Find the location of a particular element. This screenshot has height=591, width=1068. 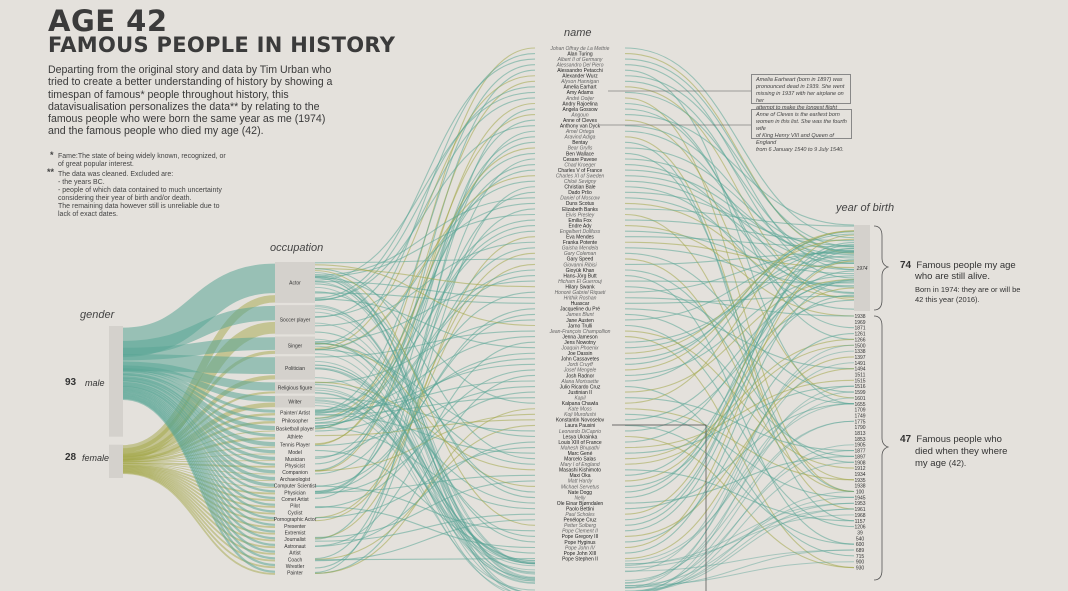

year-label-1709-16: 1709 is located at coordinates (859, 411).